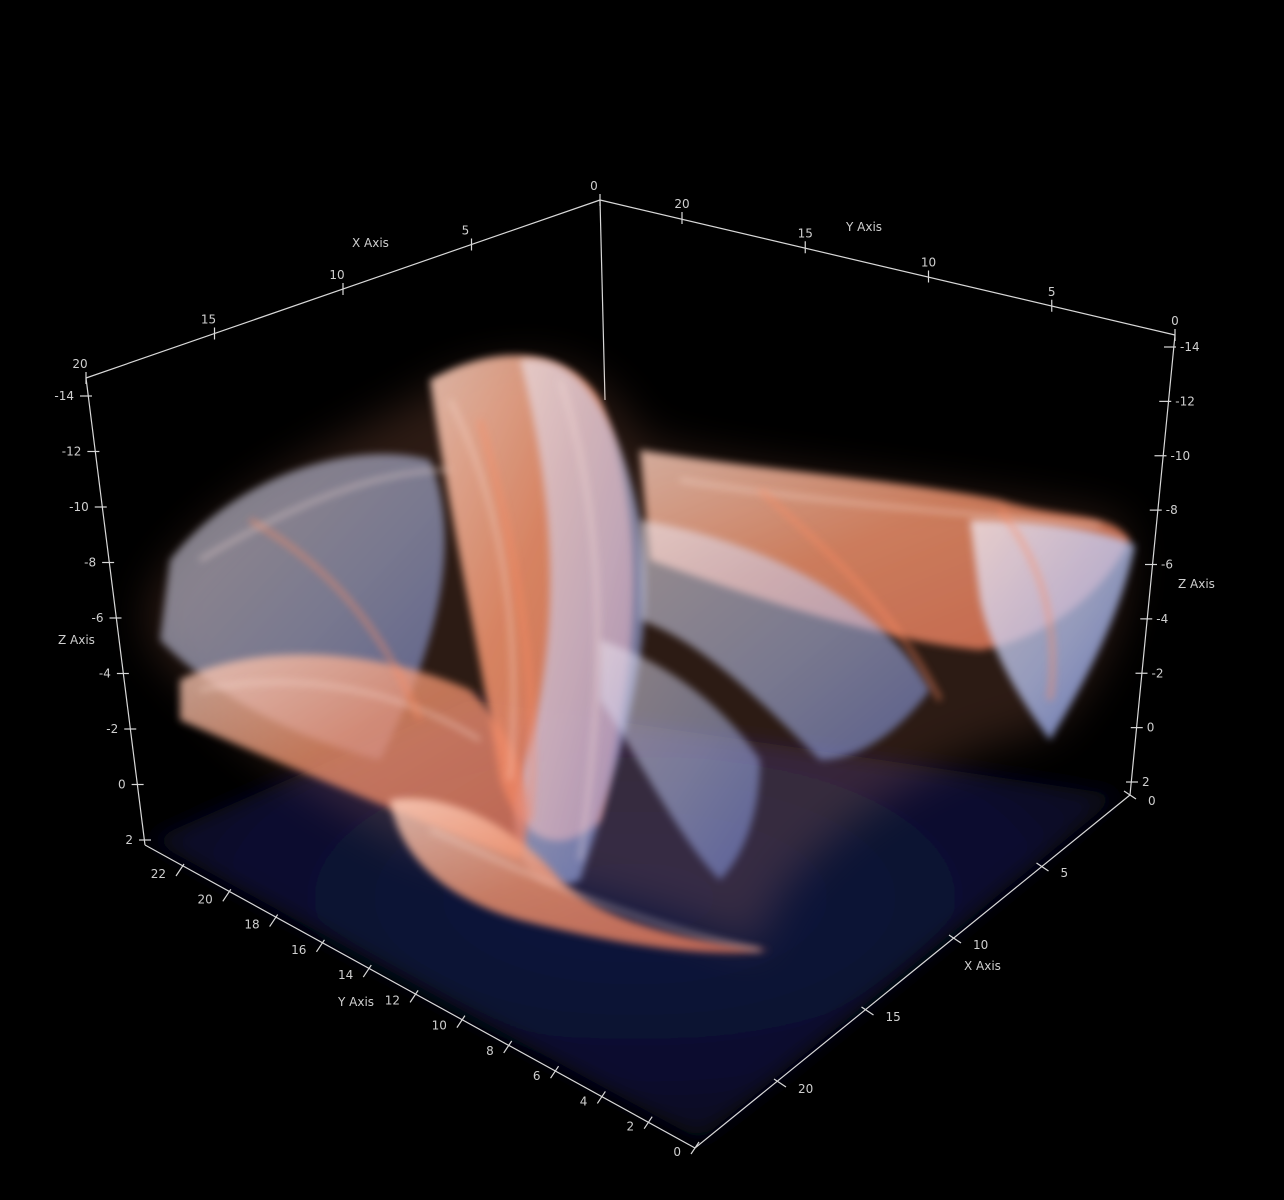  Describe the element at coordinates (863, 227) in the screenshot. I see `top-y-axis-title: Y Axis` at that location.